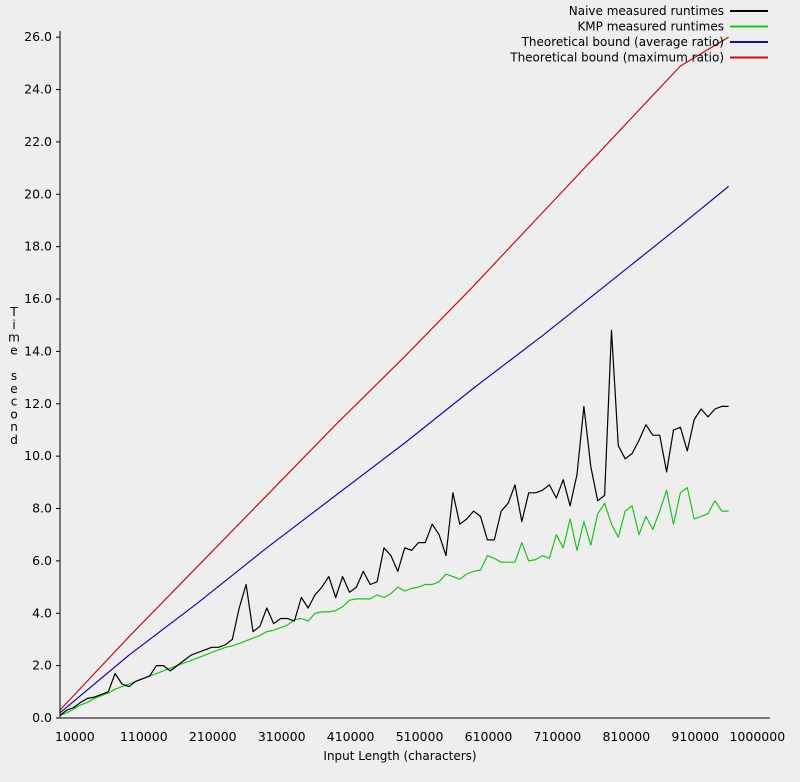 This screenshot has width=800, height=782. I want to click on x-tick-label: 310000, so click(282, 736).